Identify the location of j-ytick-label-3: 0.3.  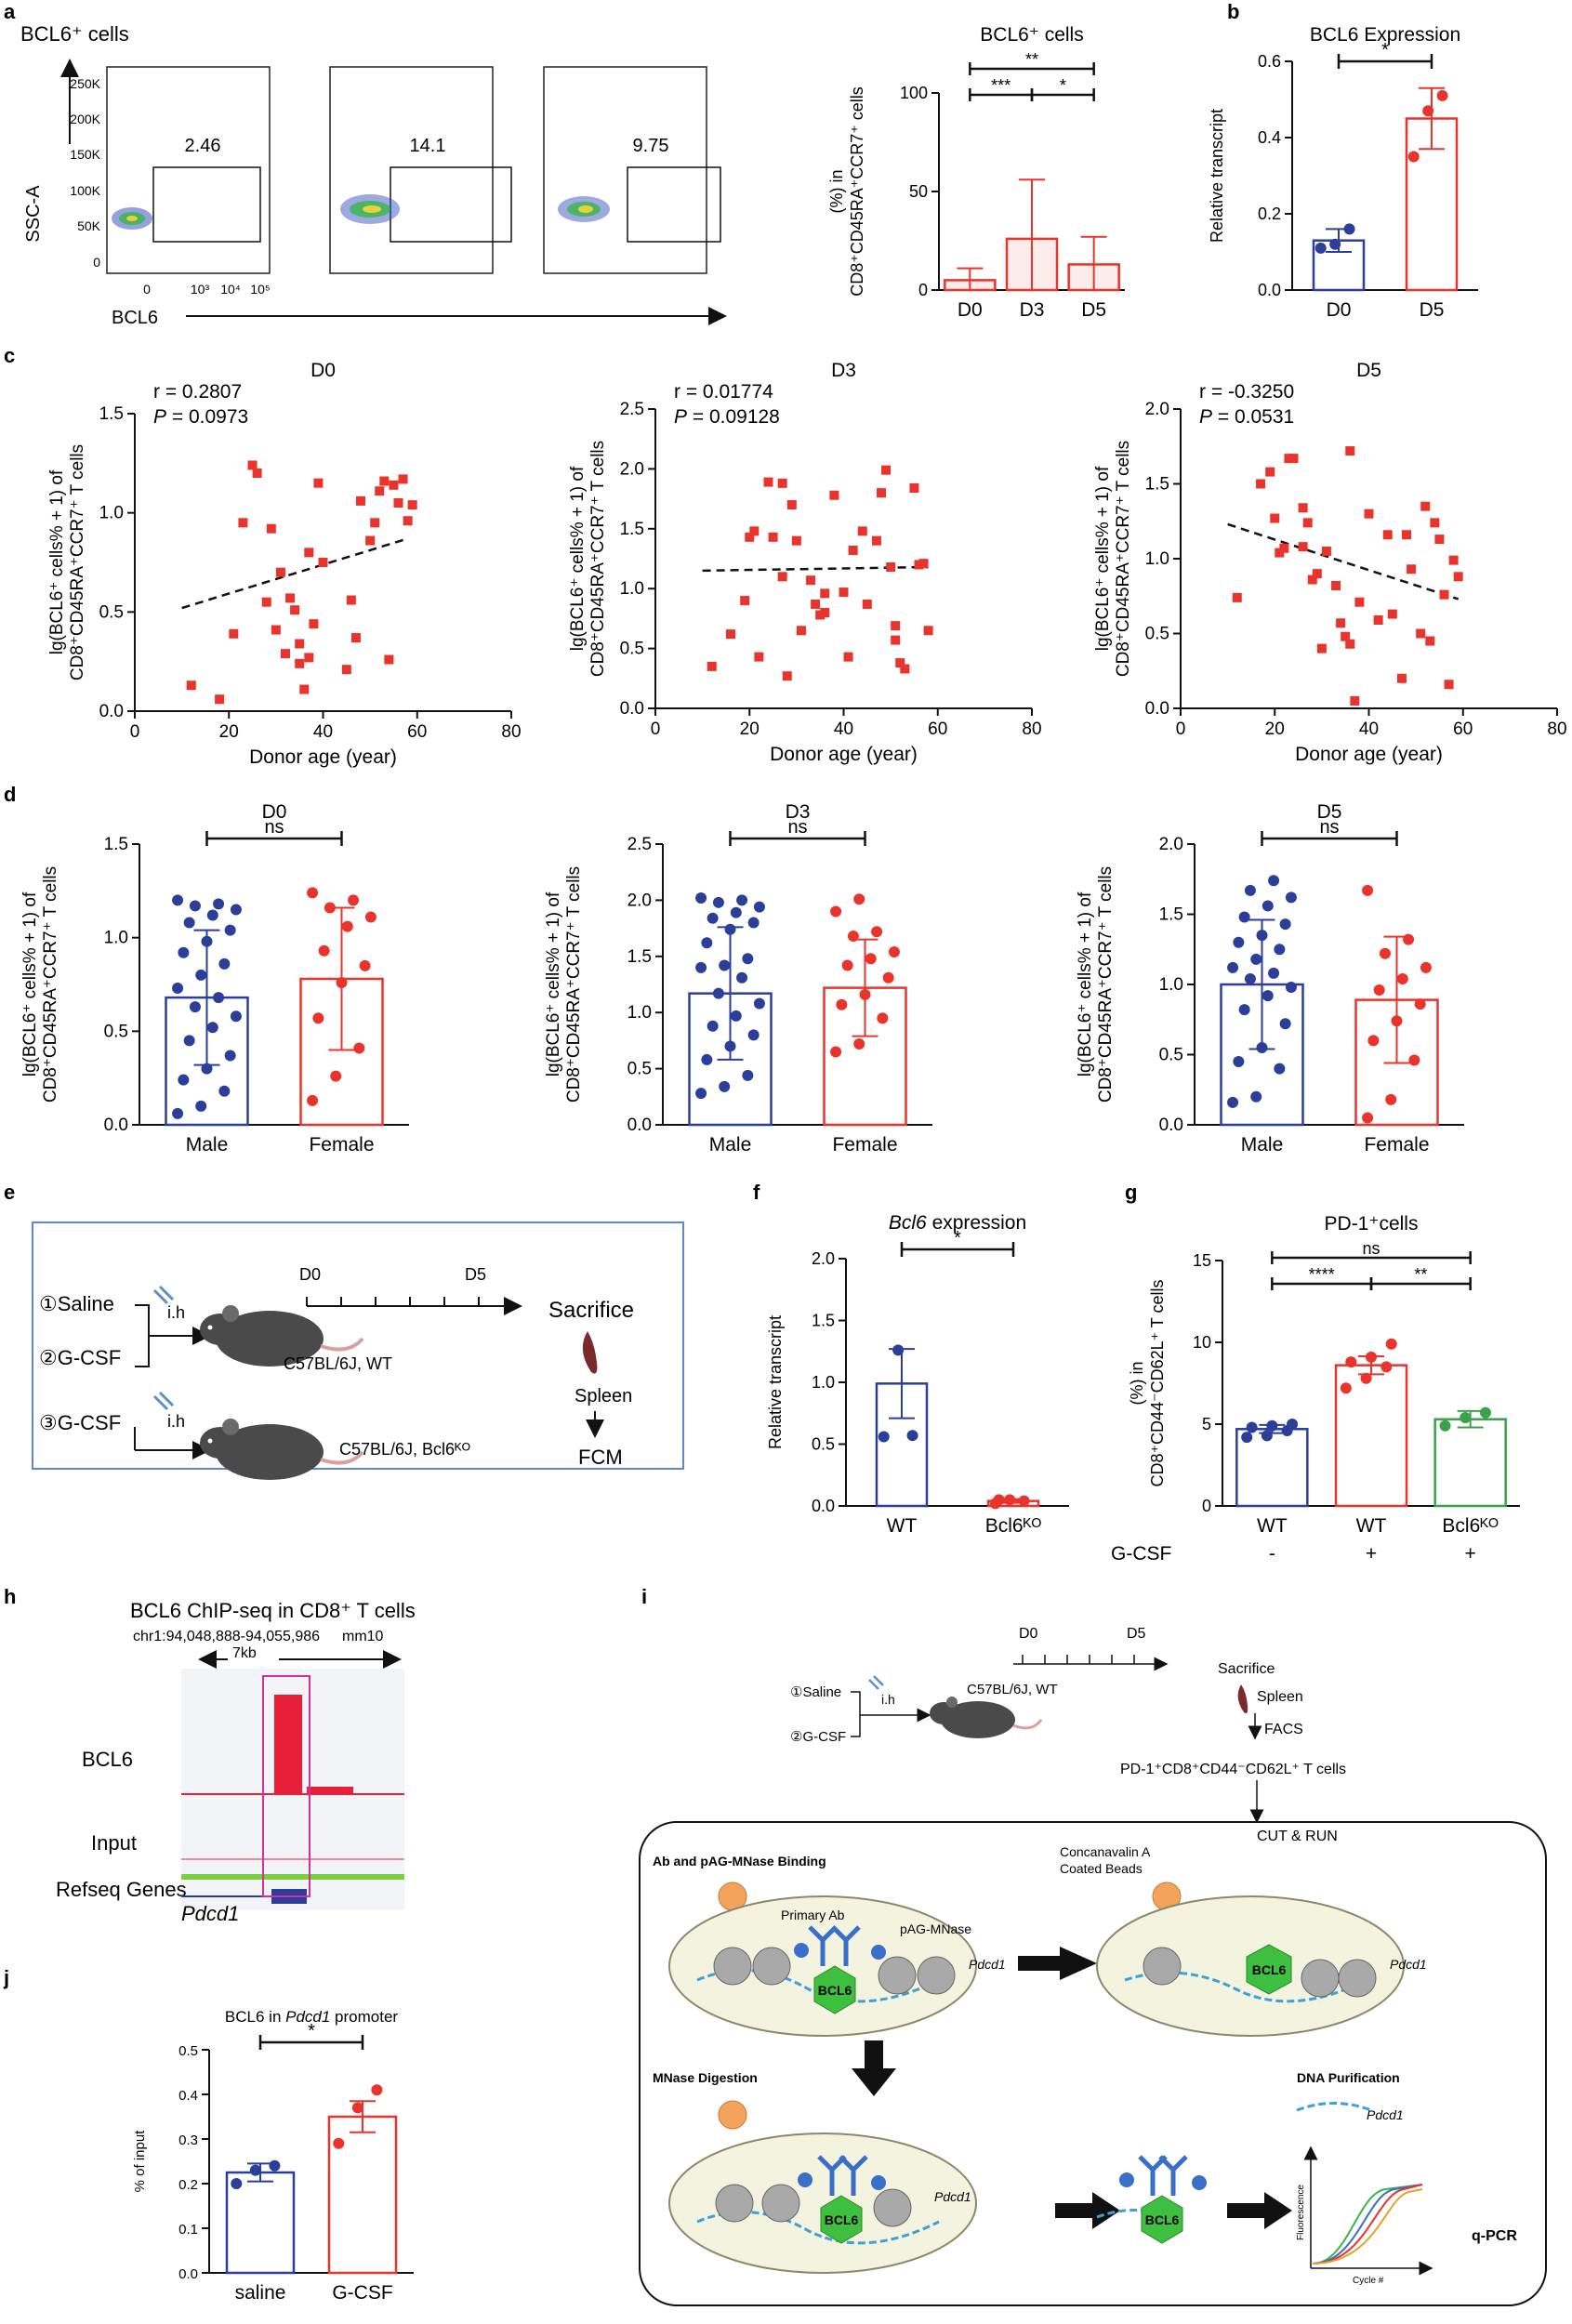
(188, 2140).